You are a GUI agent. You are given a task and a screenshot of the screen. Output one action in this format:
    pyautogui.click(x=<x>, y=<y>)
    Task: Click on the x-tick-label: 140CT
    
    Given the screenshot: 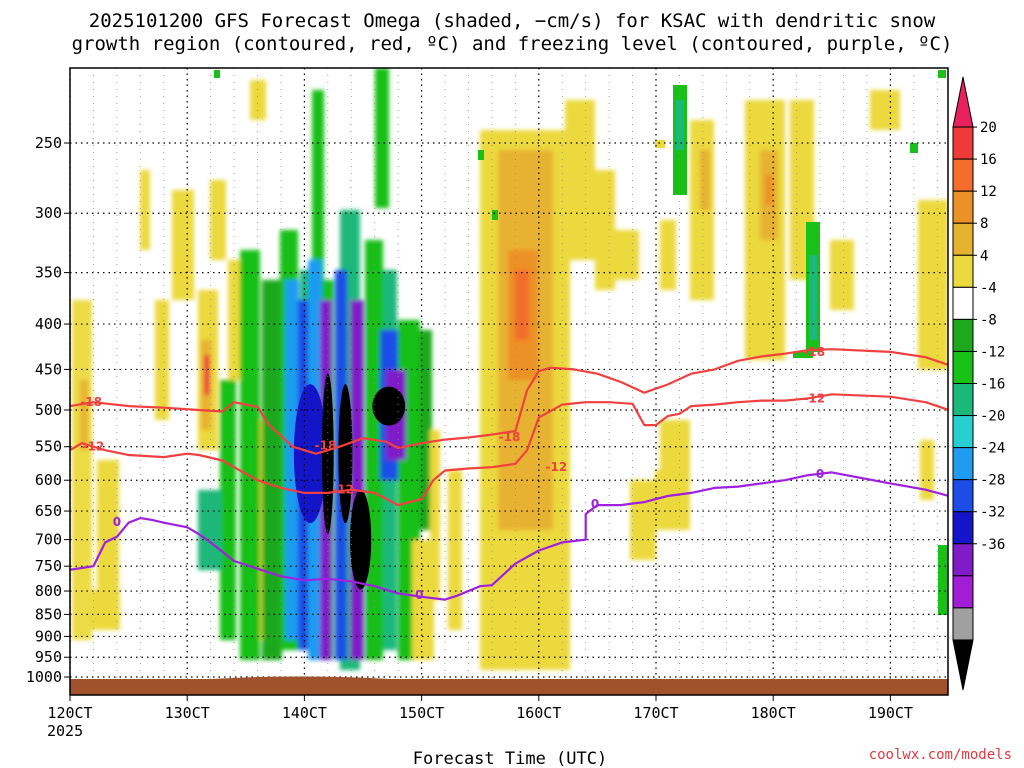 What is the action you would take?
    pyautogui.click(x=304, y=713)
    